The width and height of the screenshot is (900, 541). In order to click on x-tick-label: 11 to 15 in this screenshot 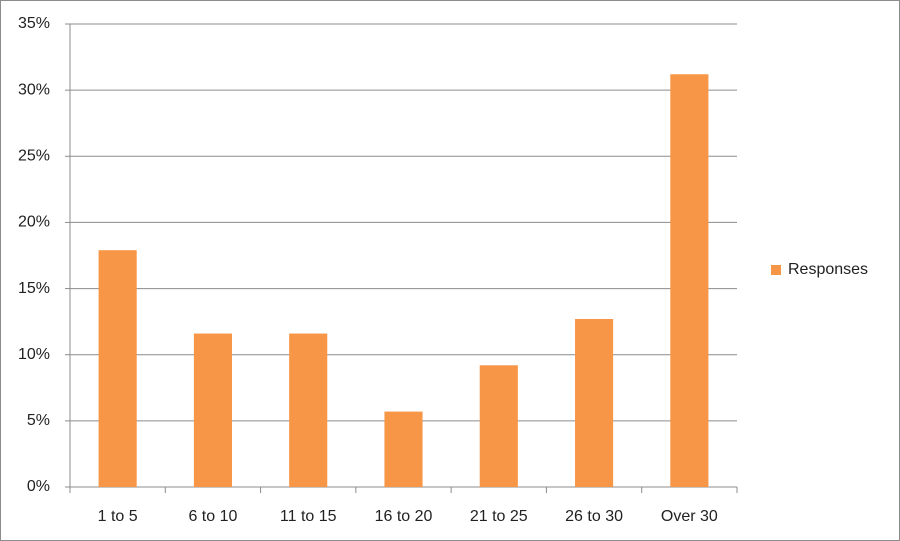, I will do `click(308, 516)`.